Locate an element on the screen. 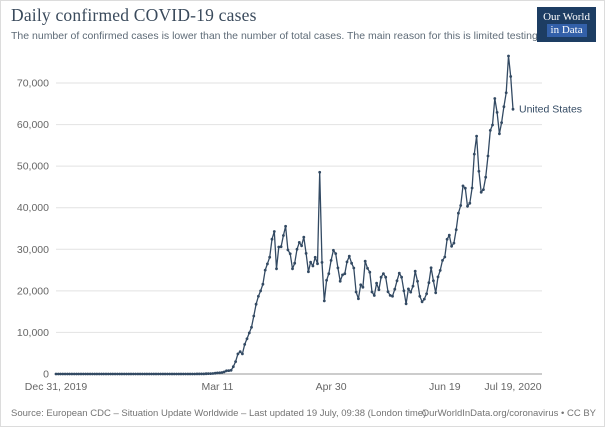  y-tick-label: 70,000 is located at coordinates (33, 84).